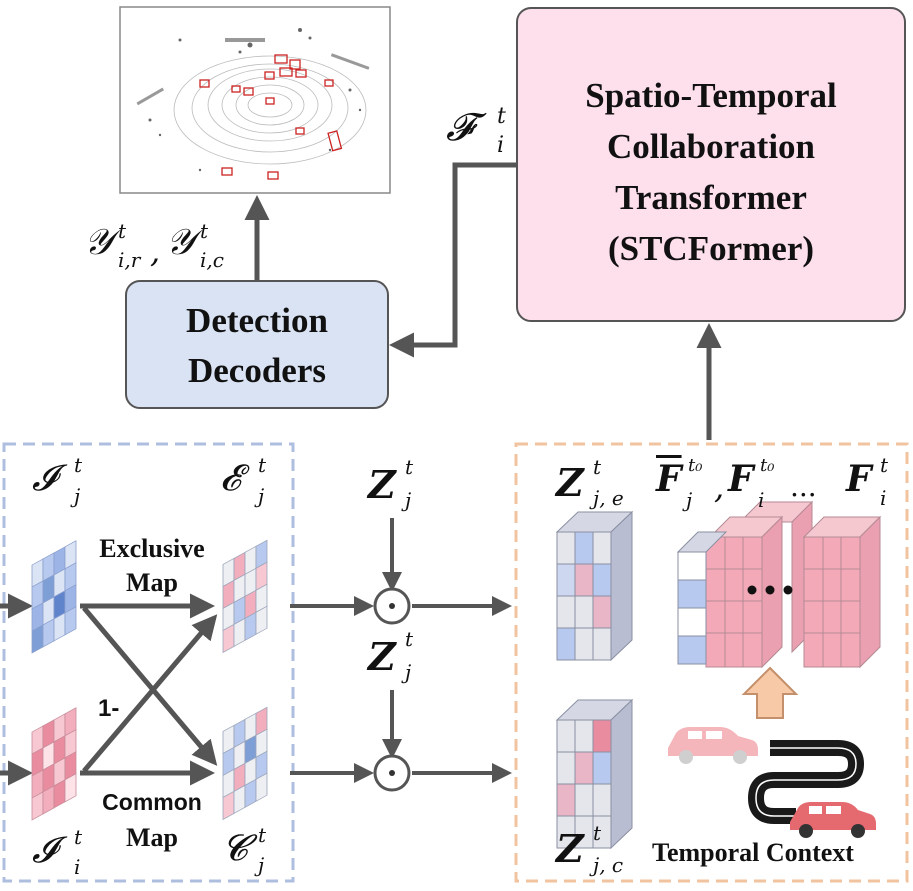  What do you see at coordinates (212, 260) in the screenshot?
I see `detection-output-sub-c: i,c` at bounding box center [212, 260].